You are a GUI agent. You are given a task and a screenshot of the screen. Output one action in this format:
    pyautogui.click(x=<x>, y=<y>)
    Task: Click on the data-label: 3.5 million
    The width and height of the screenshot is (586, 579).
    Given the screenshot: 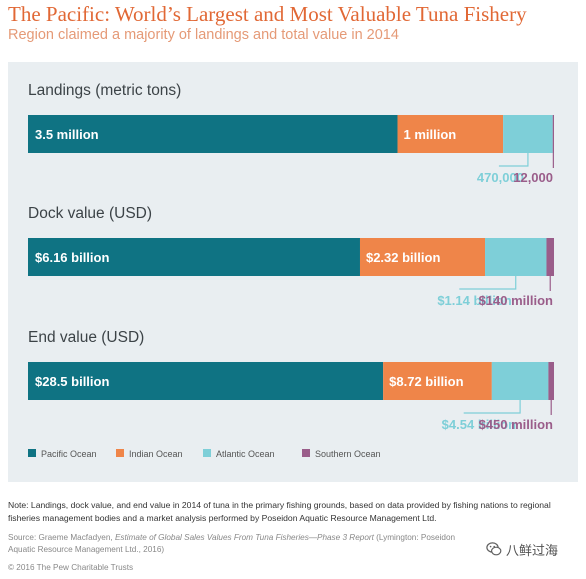 What is the action you would take?
    pyautogui.click(x=67, y=134)
    